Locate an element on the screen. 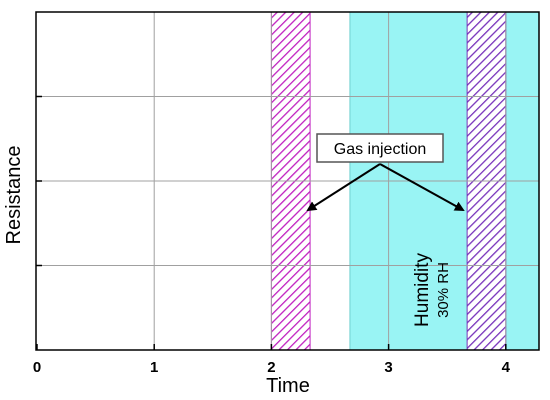 The image size is (550, 400). callout-box is located at coordinates (380, 148).